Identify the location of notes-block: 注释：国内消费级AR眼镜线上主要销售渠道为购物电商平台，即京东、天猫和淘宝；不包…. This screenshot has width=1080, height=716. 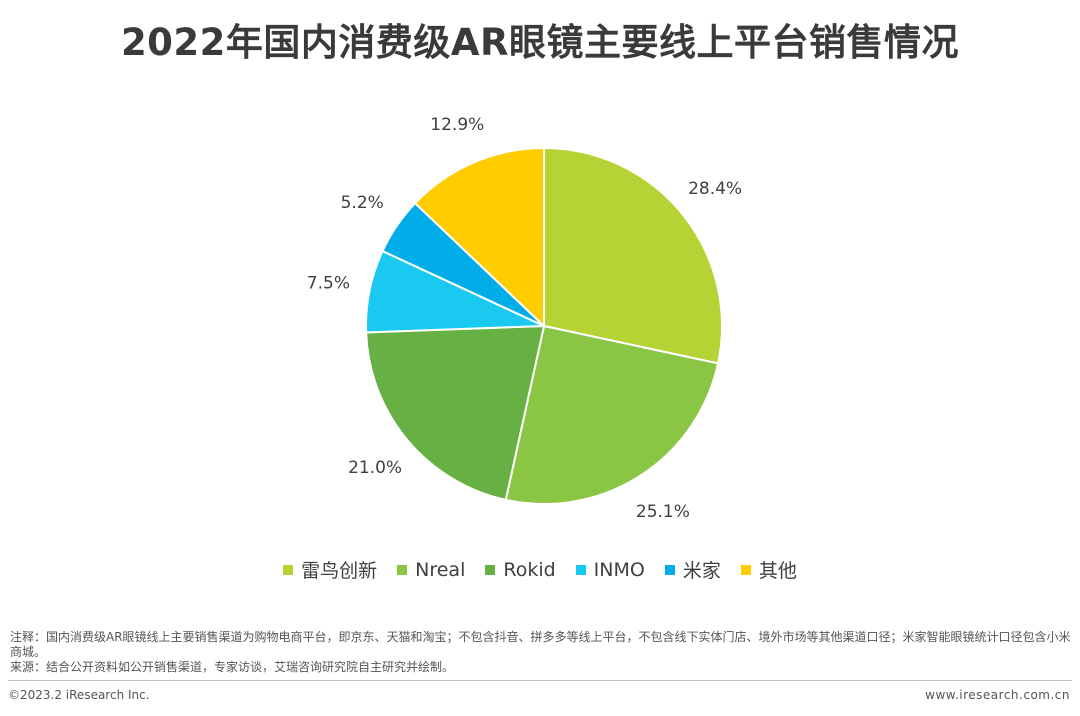
(541, 652).